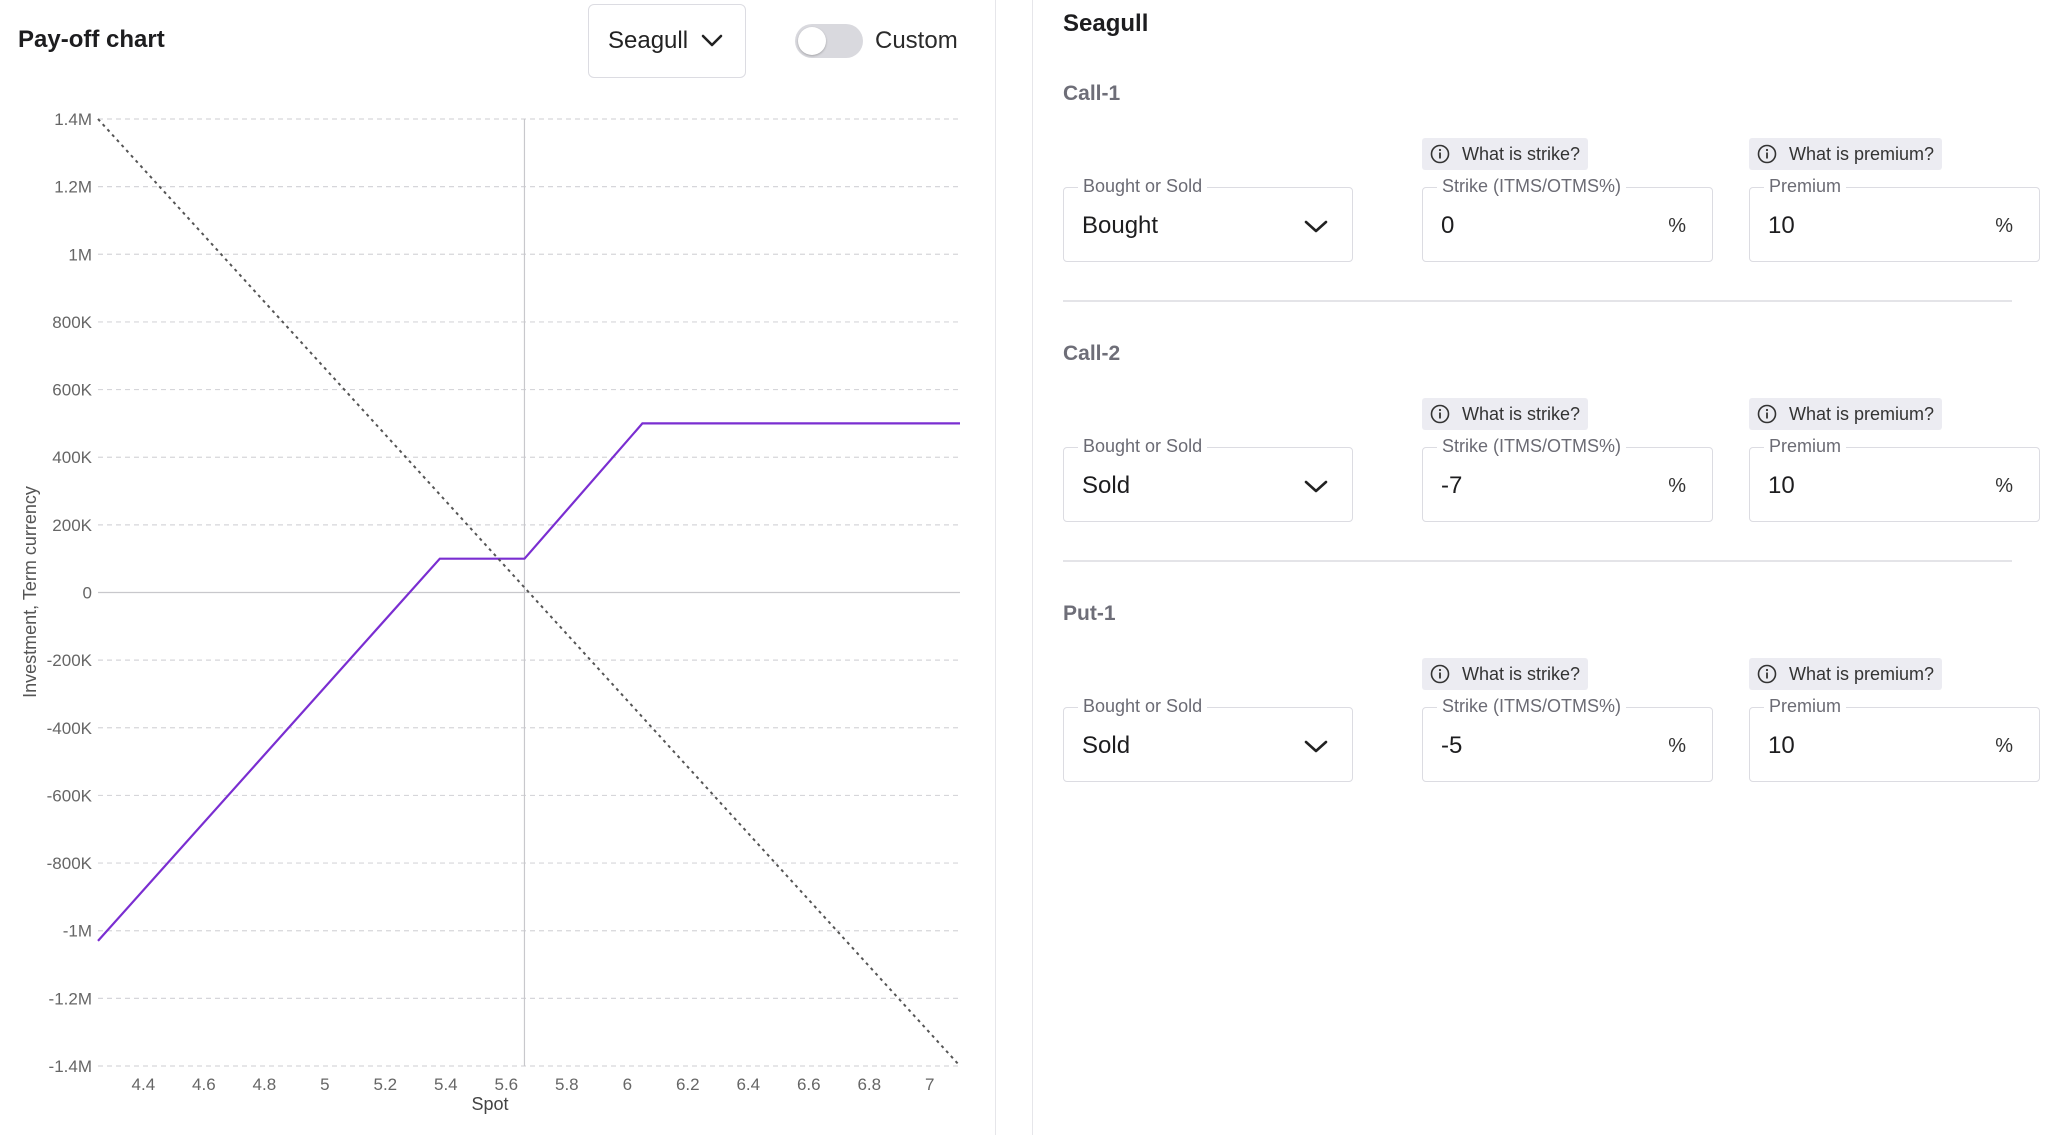 Image resolution: width=2048 pixels, height=1135 pixels. I want to click on strike-input: Strike (ITMS/OTMS%) -7 %, so click(1567, 479).